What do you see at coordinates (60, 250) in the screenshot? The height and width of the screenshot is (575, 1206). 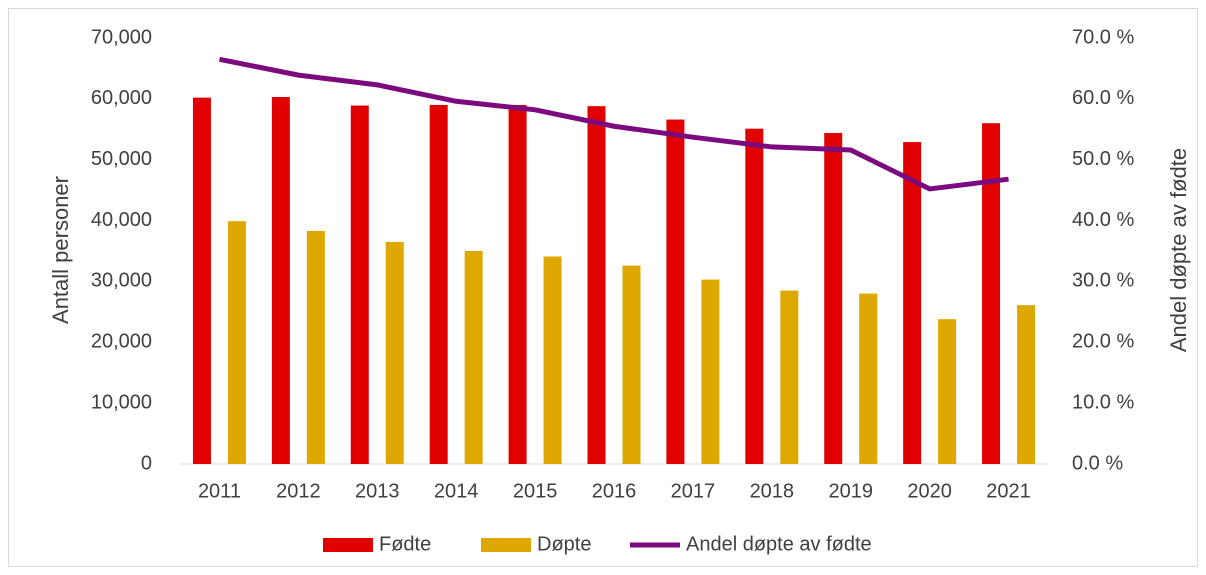 I see `y-axis-title: Antall personer` at bounding box center [60, 250].